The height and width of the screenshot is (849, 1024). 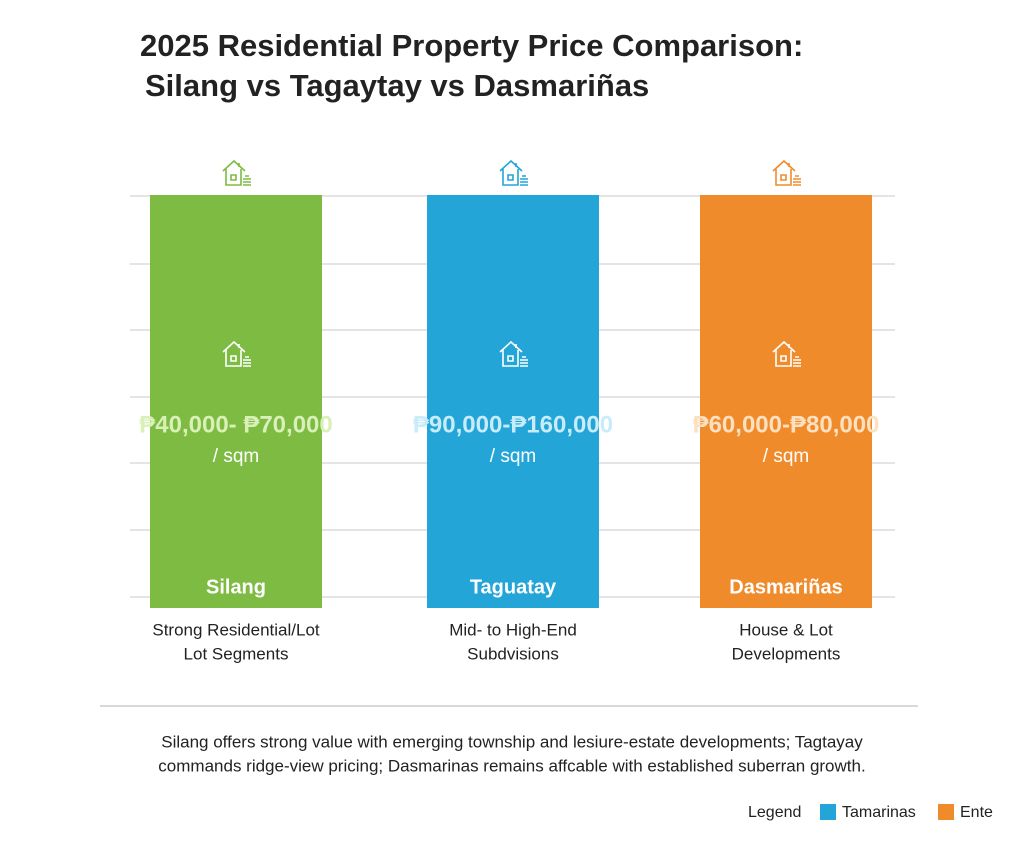 What do you see at coordinates (976, 812) in the screenshot?
I see `legend-label: Ente` at bounding box center [976, 812].